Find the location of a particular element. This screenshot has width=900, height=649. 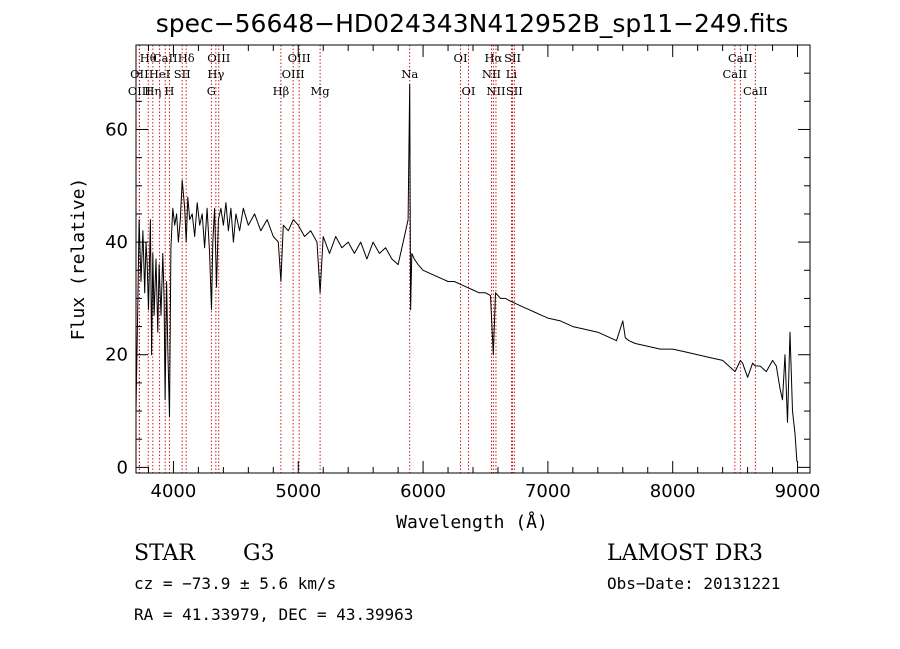

object-subclass: G3 is located at coordinates (259, 553).